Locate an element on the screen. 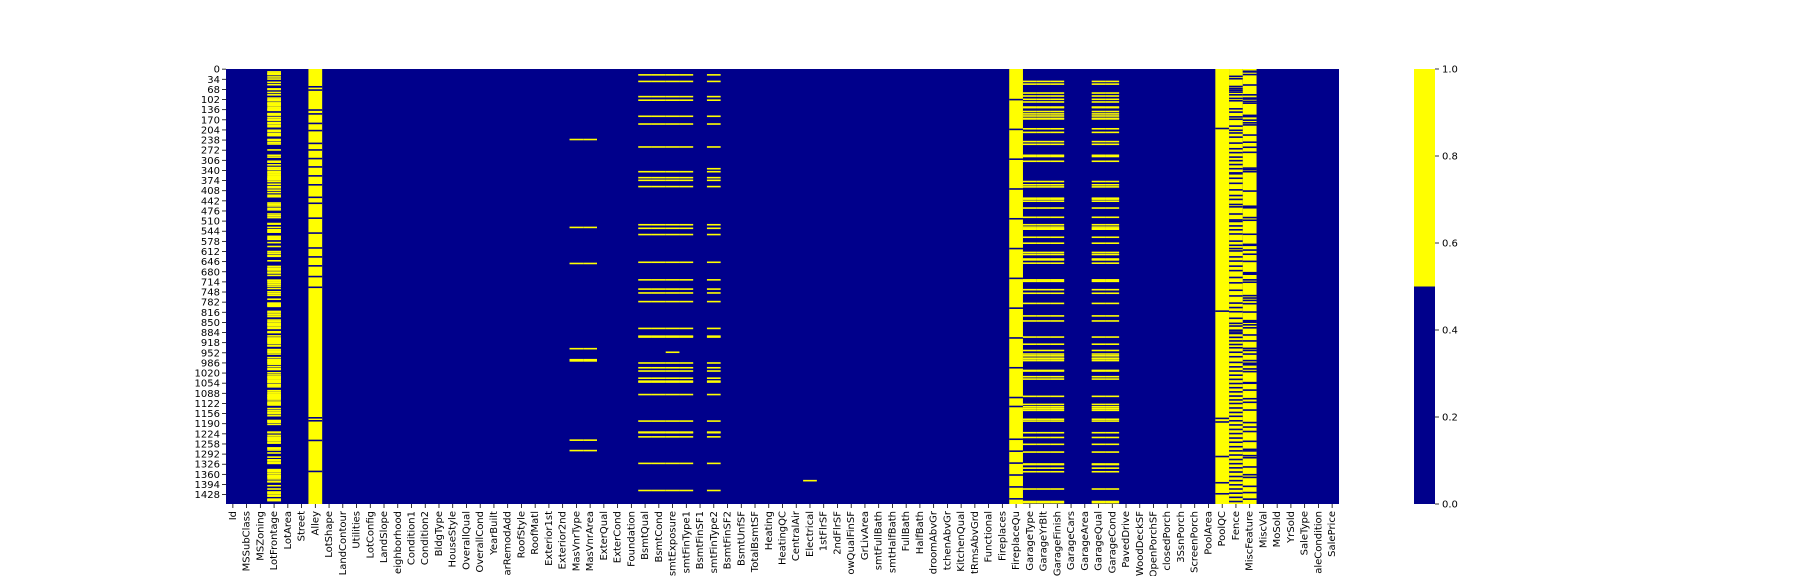  x-tick-label: eighborhood is located at coordinates (398, 542).